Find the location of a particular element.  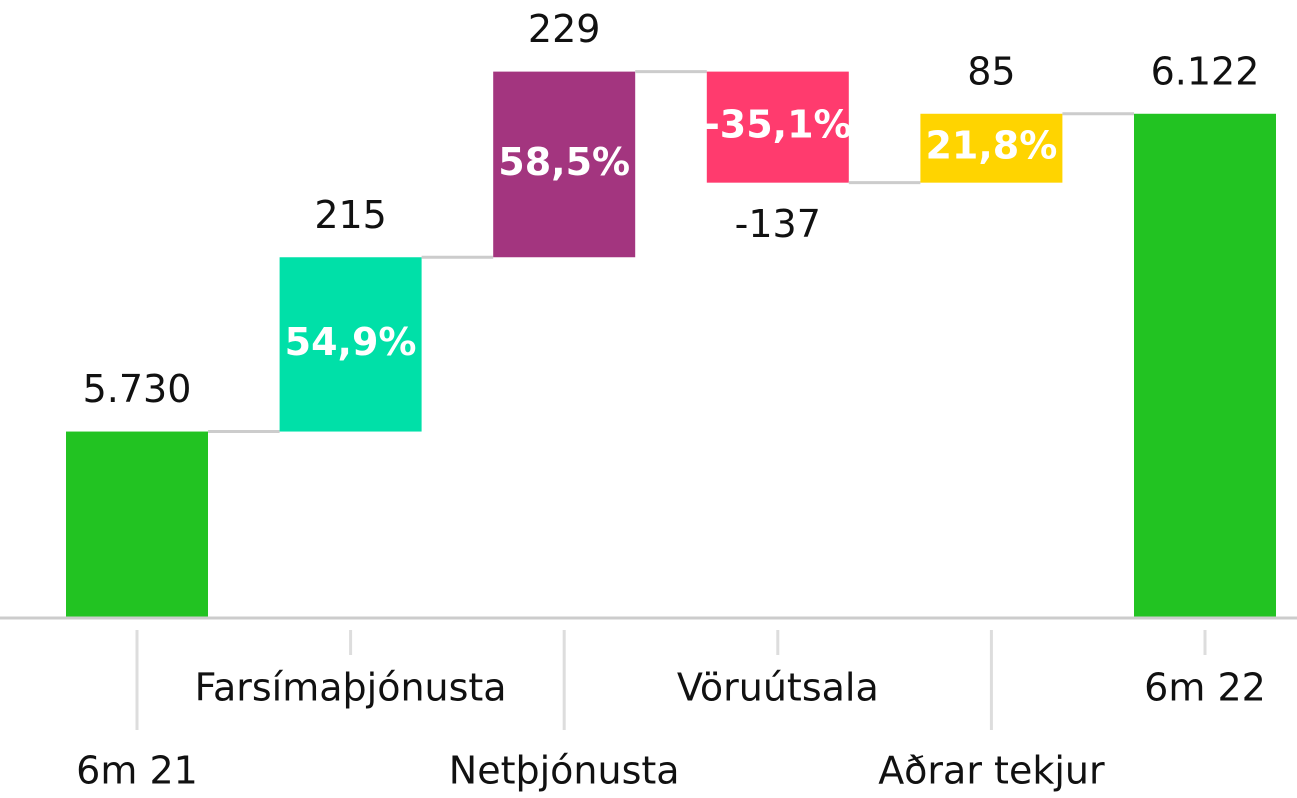

value-label: 215 is located at coordinates (350, 215).